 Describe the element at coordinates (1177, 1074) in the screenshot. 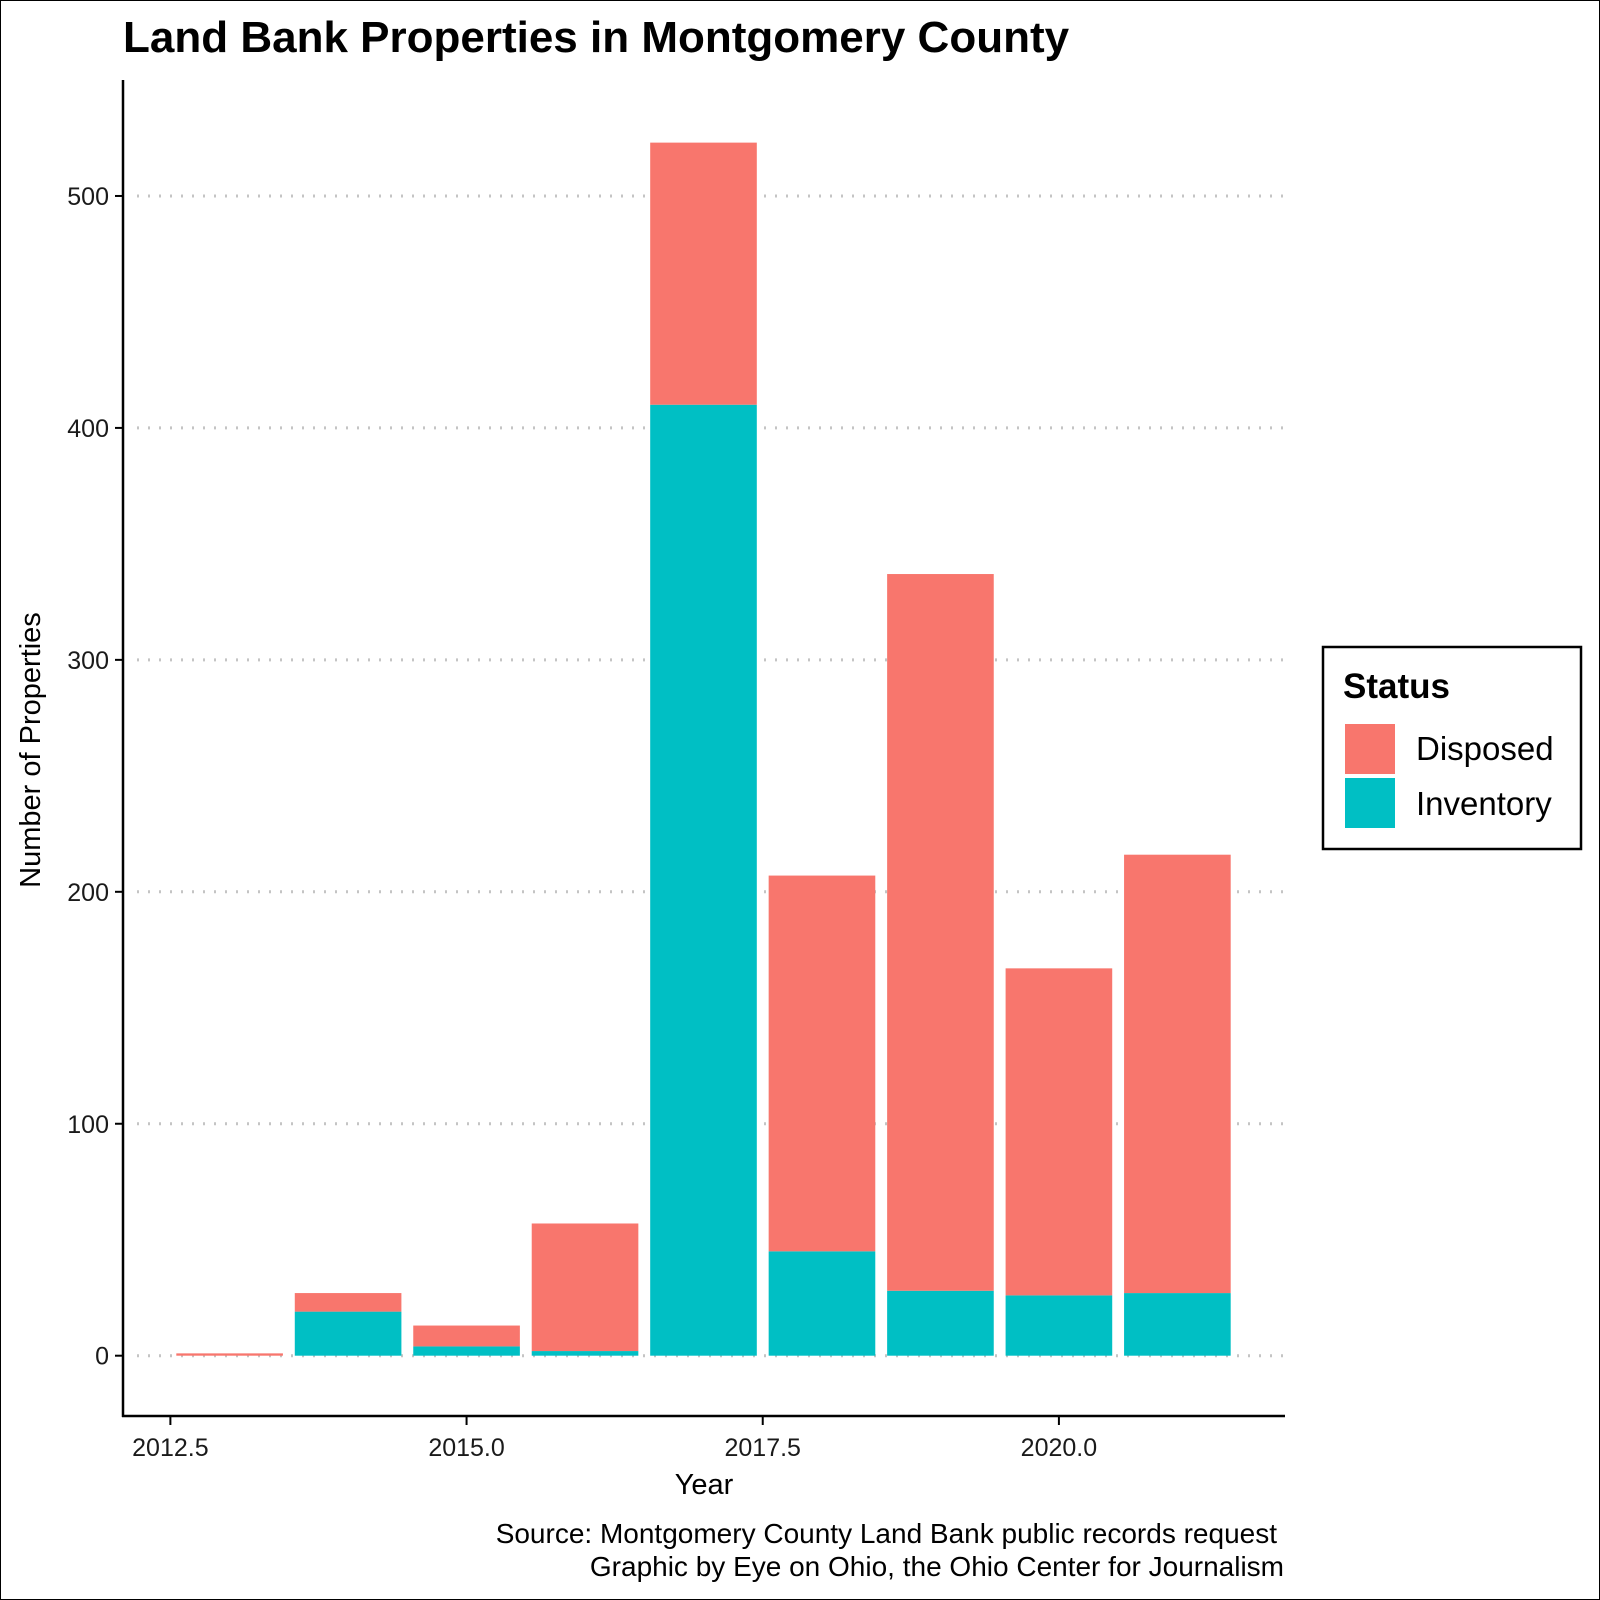

I see `bar-disposed-2021` at that location.